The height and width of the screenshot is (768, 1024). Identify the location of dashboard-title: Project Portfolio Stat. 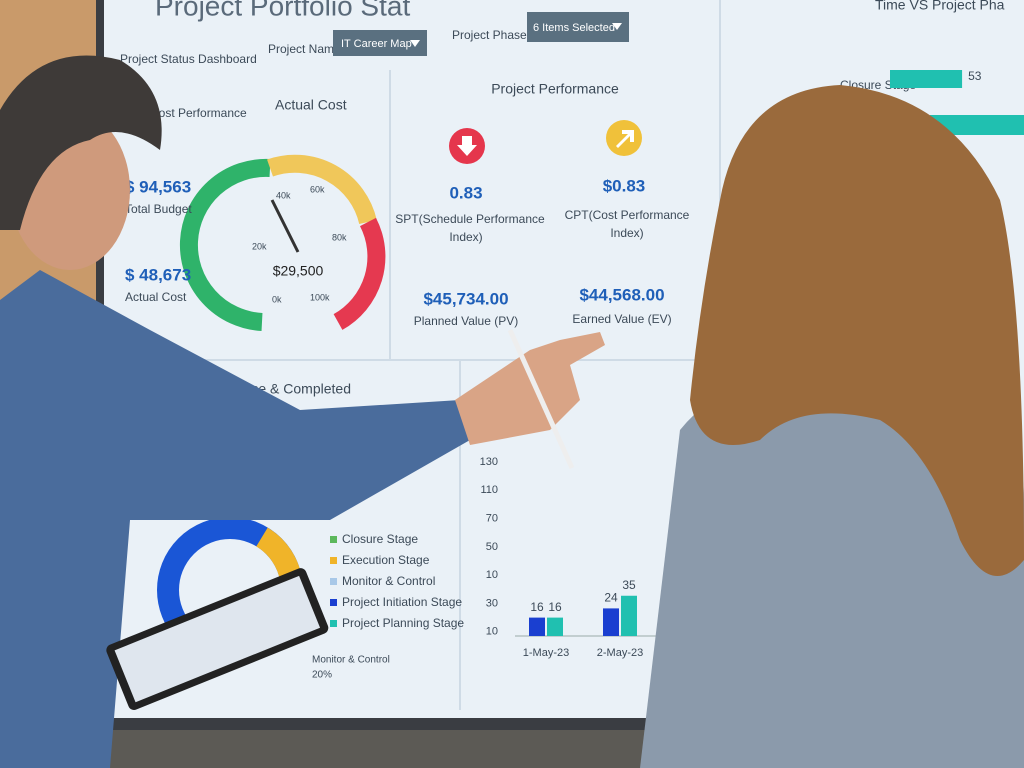
(282, 10).